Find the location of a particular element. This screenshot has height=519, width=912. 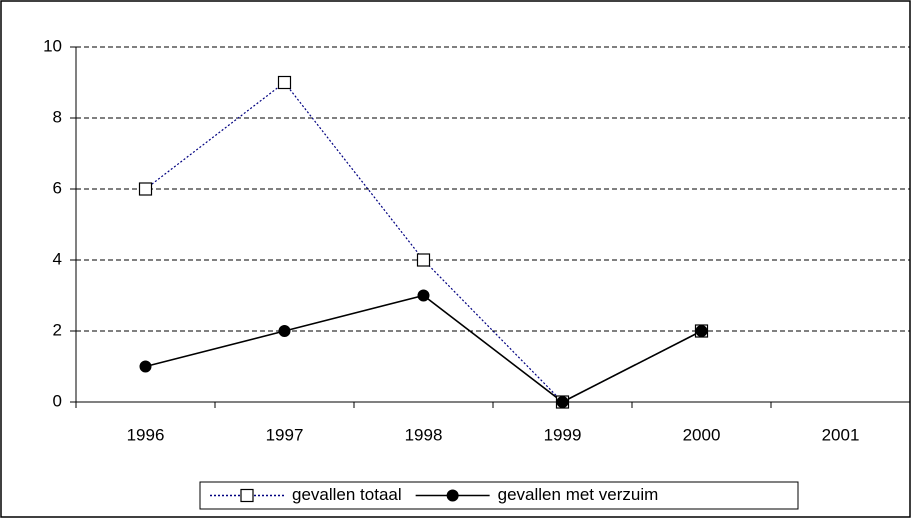

y-tick-label: 4 is located at coordinates (57, 258).